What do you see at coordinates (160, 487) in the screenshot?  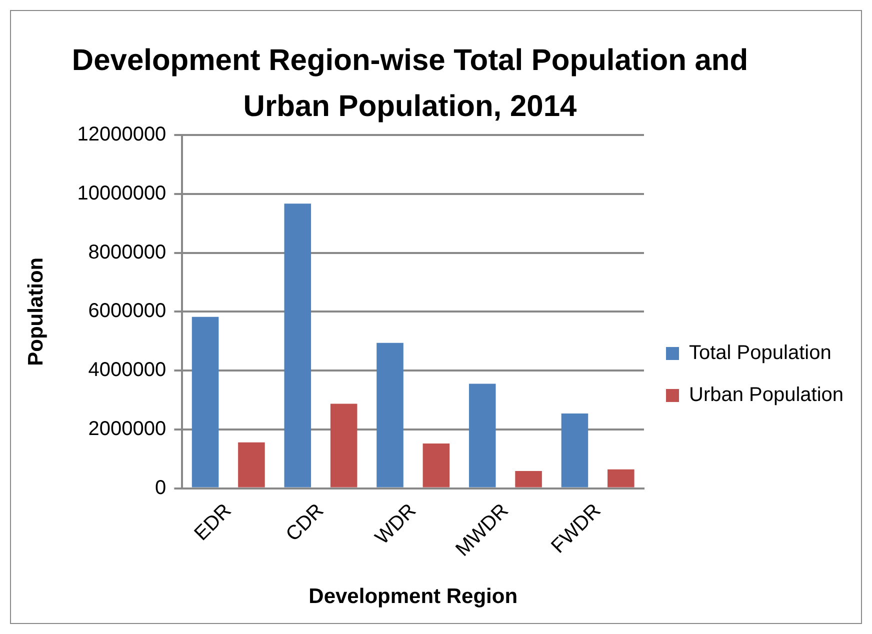 I see `y-tick-label: 0` at bounding box center [160, 487].